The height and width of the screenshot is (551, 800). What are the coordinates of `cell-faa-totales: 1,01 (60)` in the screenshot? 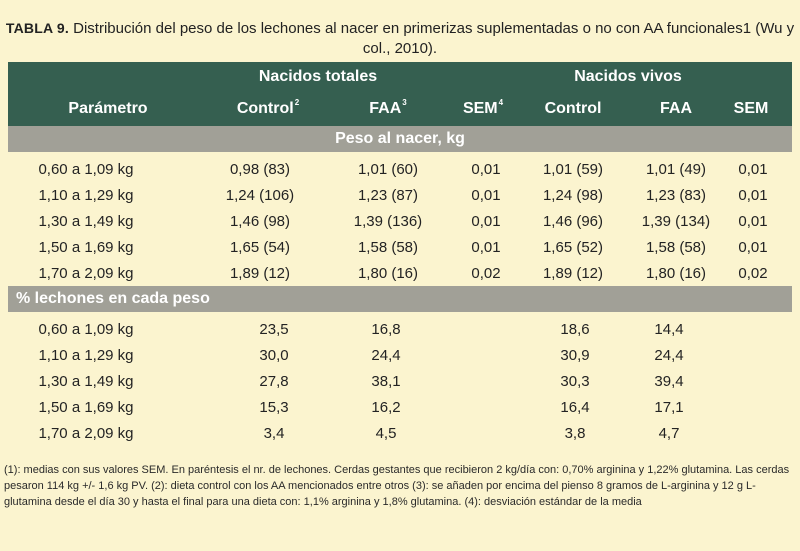 It's located at (388, 169).